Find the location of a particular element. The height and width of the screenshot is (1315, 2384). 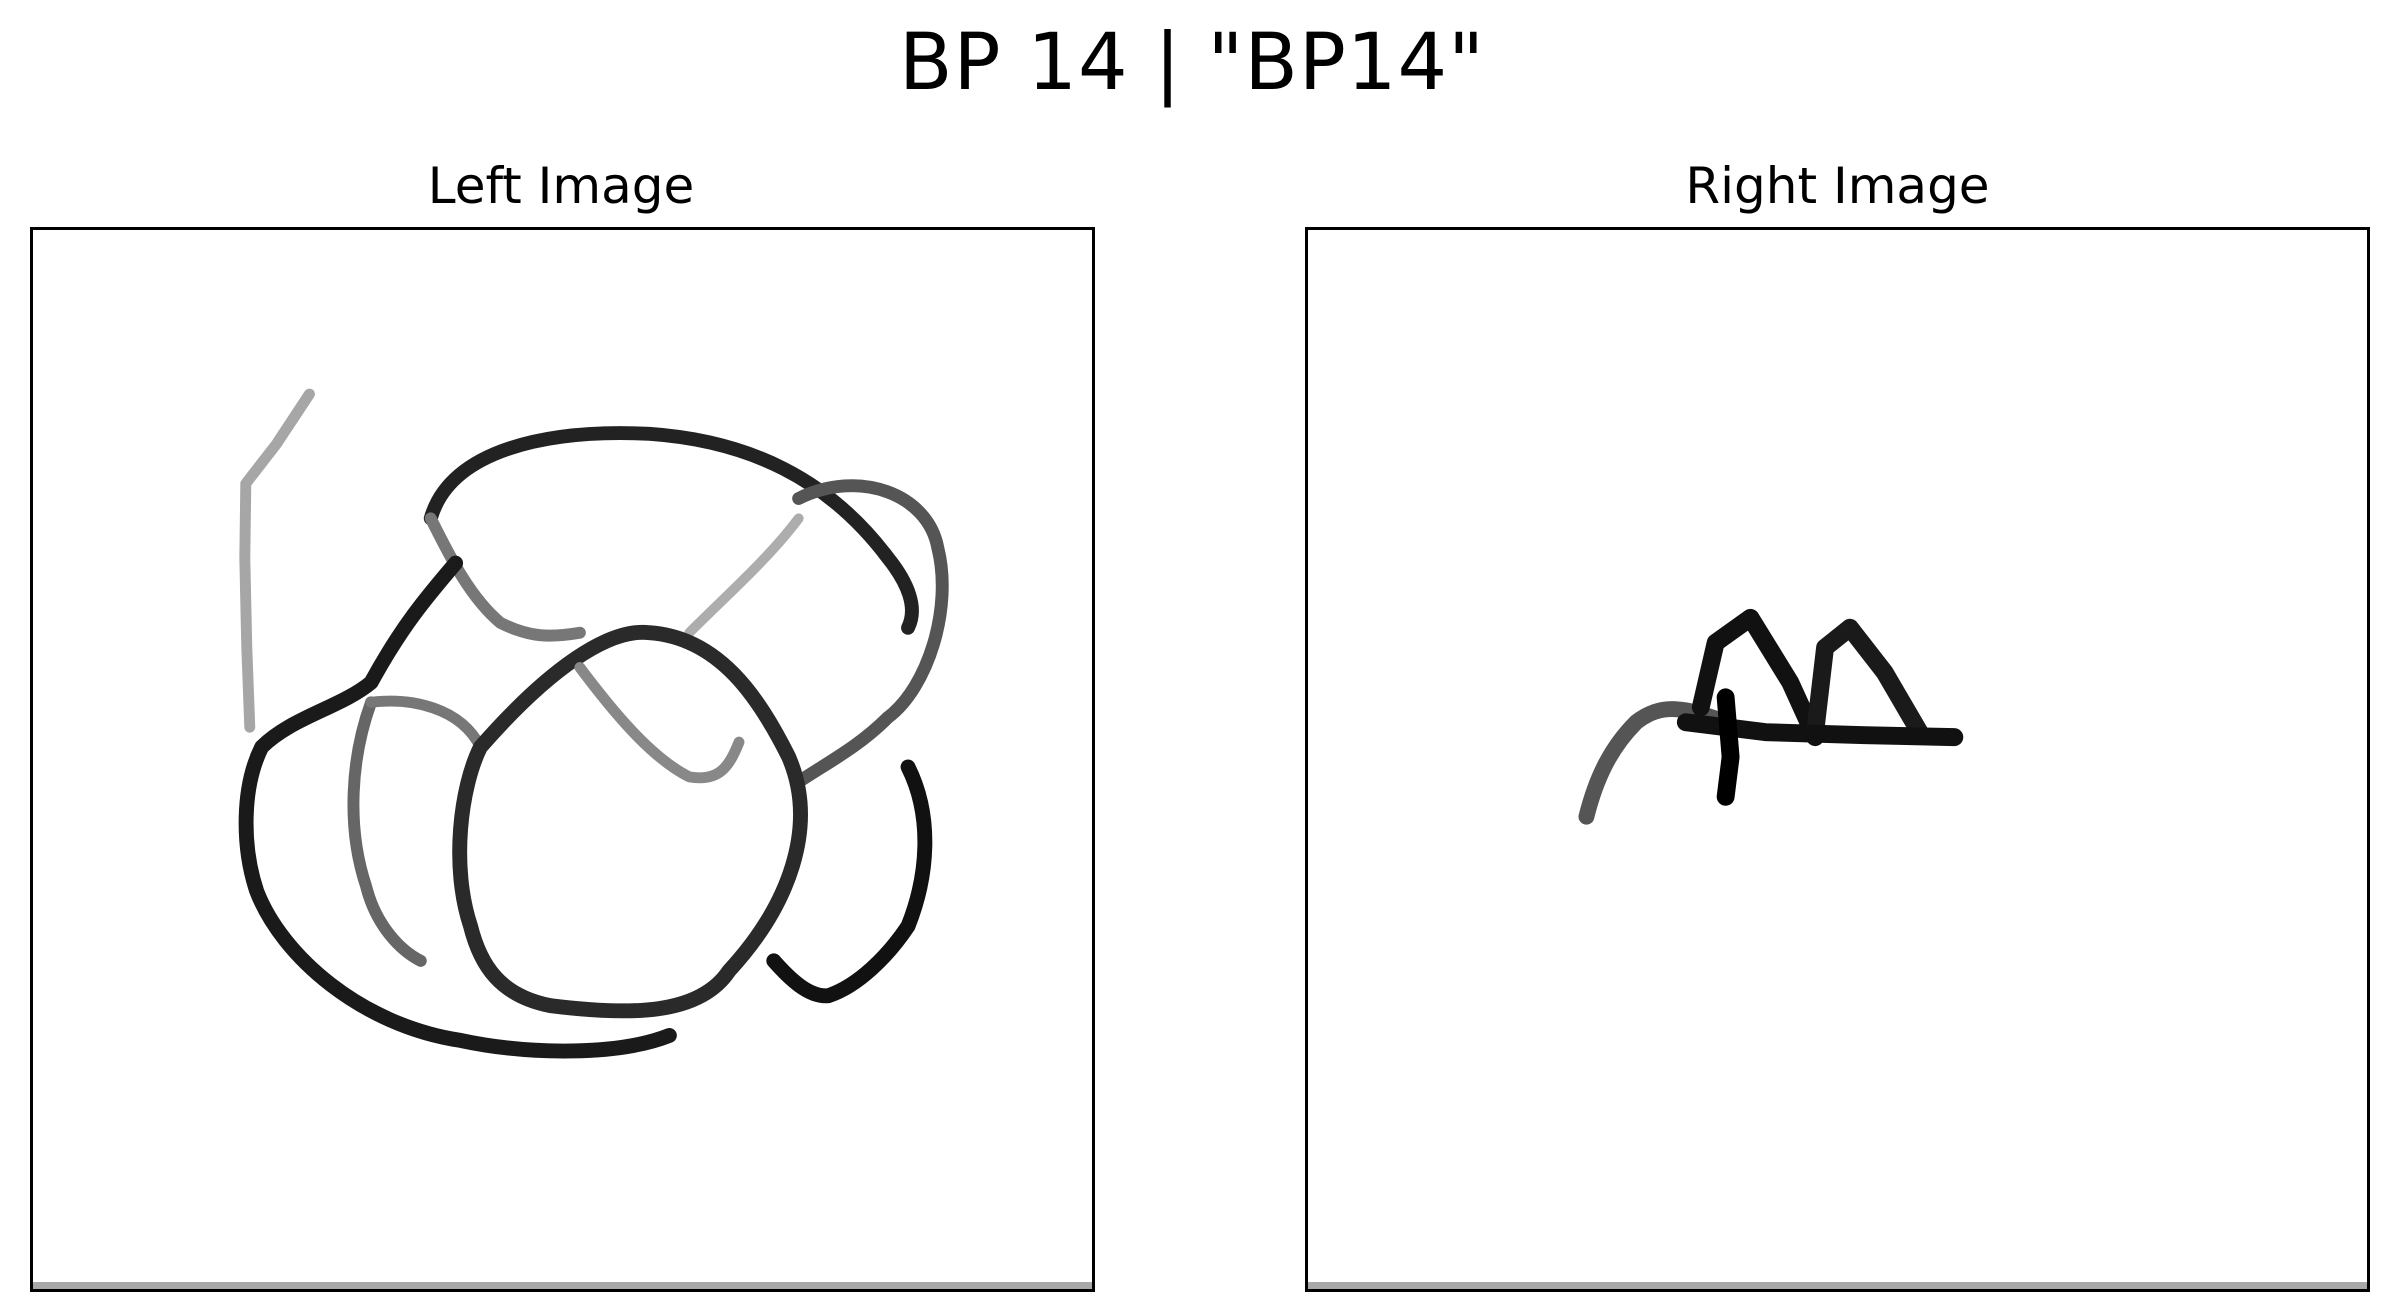

figure-title: BP 14 | "BP14" is located at coordinates (1191, 63).